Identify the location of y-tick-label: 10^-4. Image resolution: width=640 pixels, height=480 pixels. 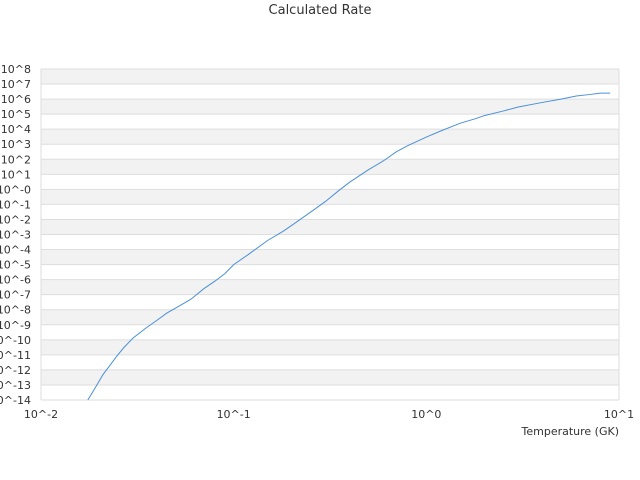
(15, 250).